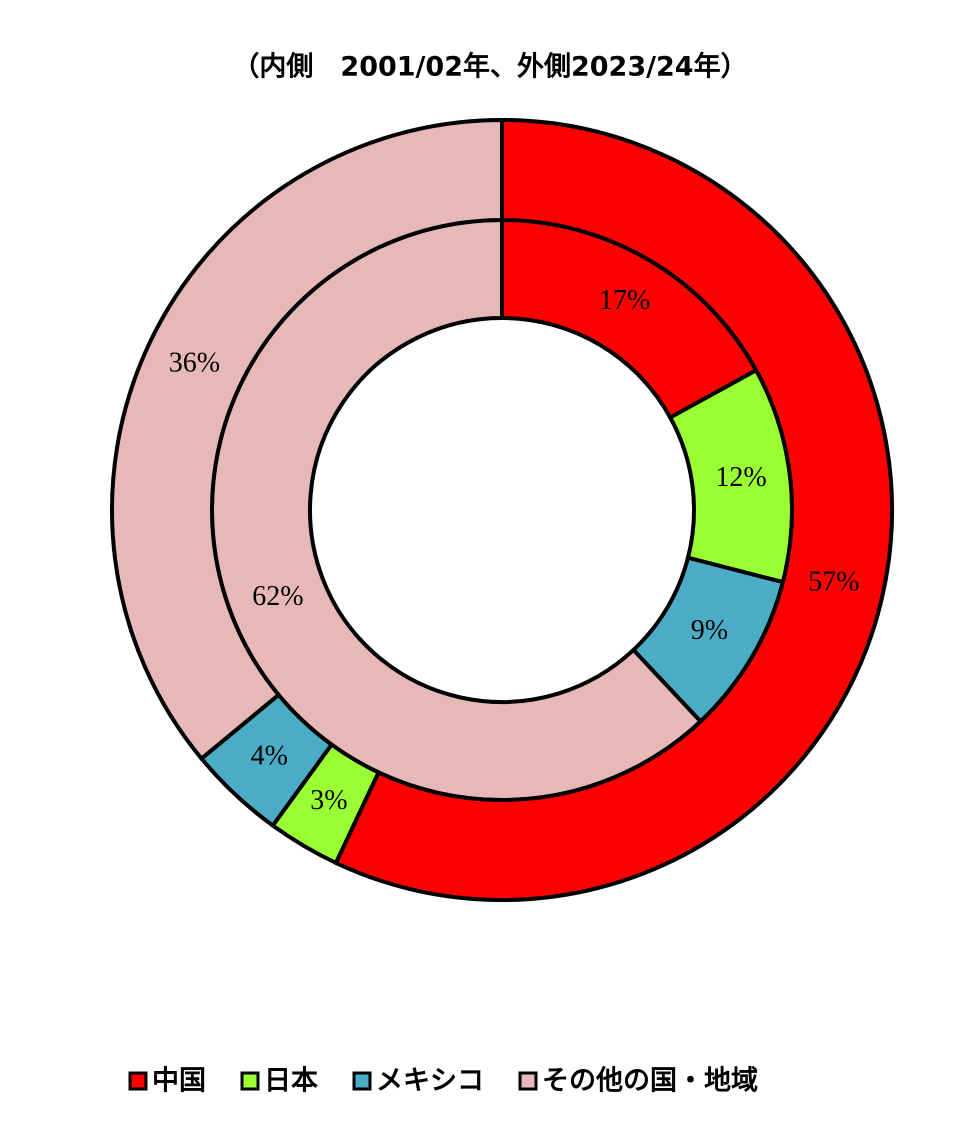 The image size is (979, 1131). Describe the element at coordinates (277, 596) in the screenshot. I see `value-label: 62%` at that location.